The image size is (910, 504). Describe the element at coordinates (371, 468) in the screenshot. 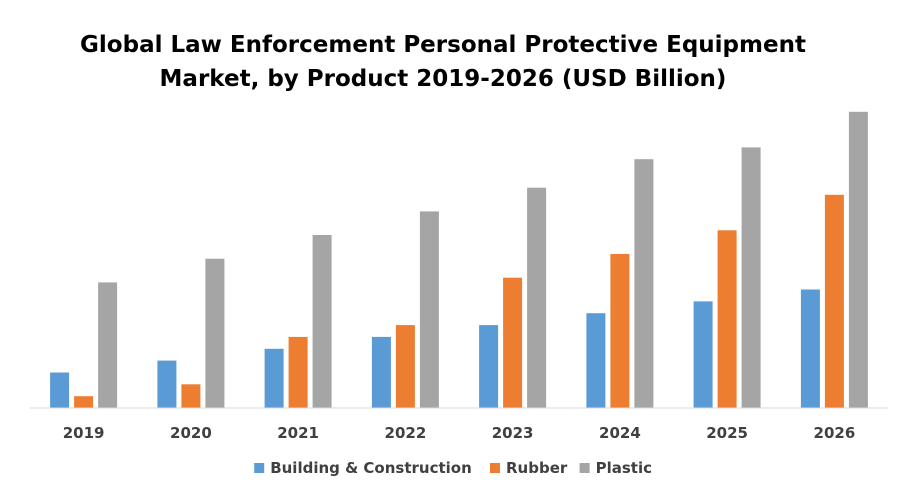

I see `legend-label-0: Building & Construction` at that location.